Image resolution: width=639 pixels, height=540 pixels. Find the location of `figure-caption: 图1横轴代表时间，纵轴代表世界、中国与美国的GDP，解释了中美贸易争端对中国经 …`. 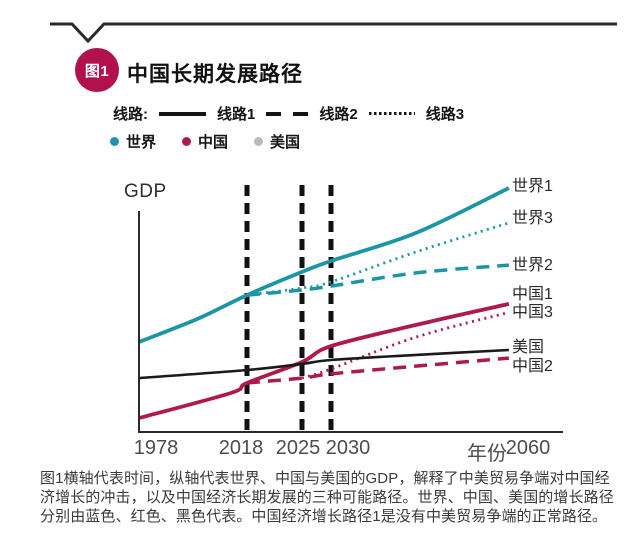

figure-caption: 图1横轴代表时间，纵轴代表世界、中国与美国的GDP，解释了中美贸易争端对中国经 … is located at coordinates (329, 497).